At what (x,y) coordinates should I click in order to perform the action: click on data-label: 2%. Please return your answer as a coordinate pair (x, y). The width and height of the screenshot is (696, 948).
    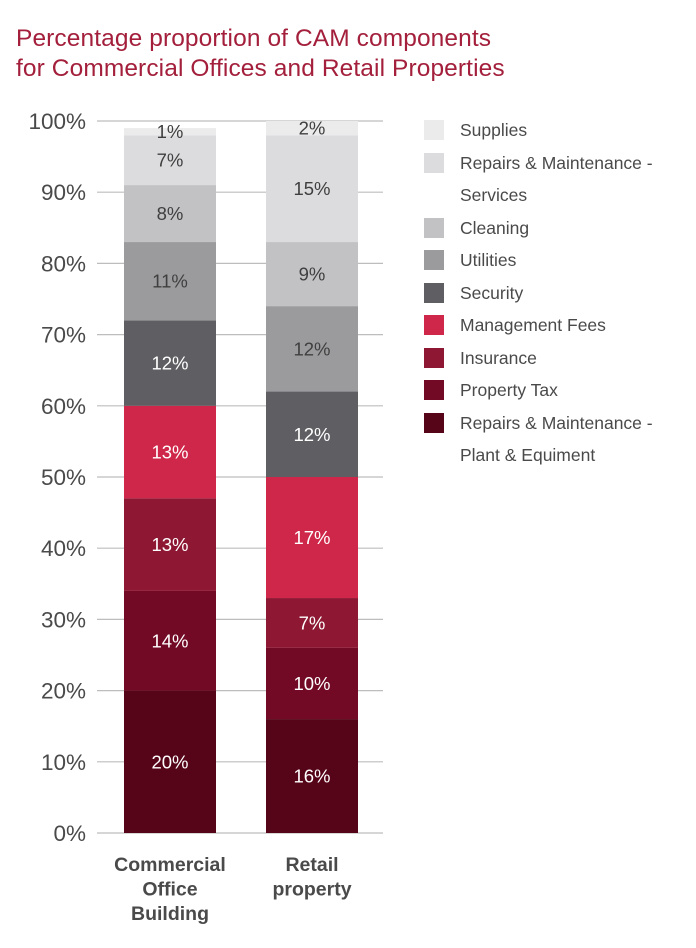
    Looking at the image, I should click on (312, 128).